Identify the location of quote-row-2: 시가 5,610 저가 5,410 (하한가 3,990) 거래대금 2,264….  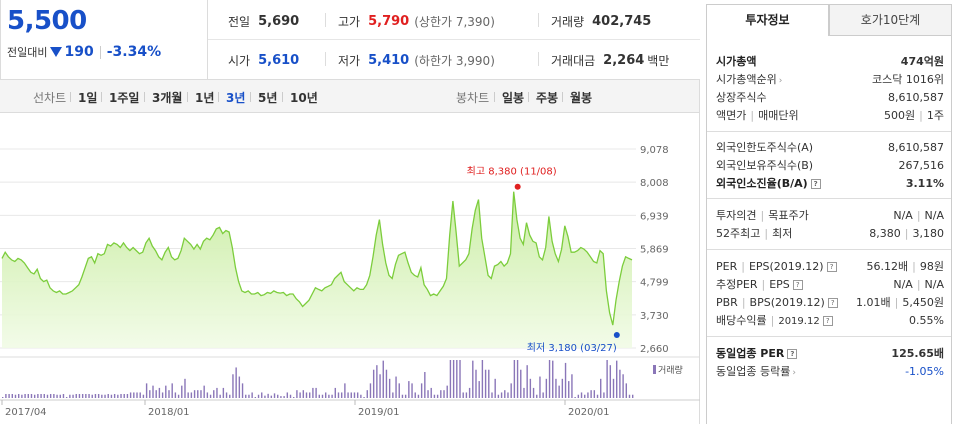
(454, 60).